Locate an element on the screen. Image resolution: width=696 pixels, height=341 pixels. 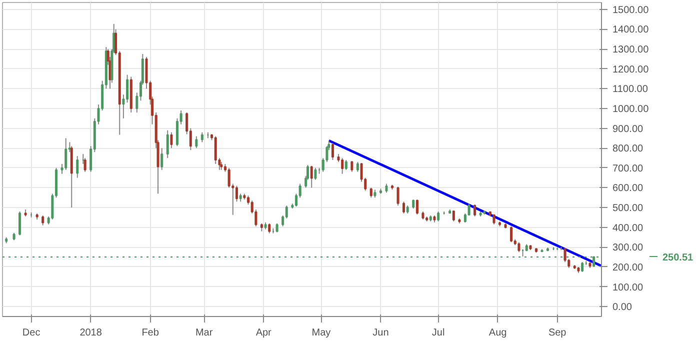
y-tick-label: 400.00 is located at coordinates (628, 228).